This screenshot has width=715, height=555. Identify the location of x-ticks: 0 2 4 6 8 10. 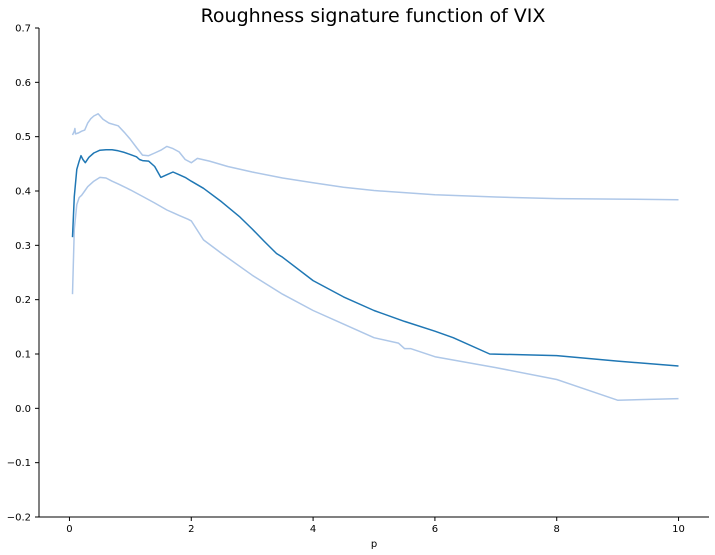
(375, 526).